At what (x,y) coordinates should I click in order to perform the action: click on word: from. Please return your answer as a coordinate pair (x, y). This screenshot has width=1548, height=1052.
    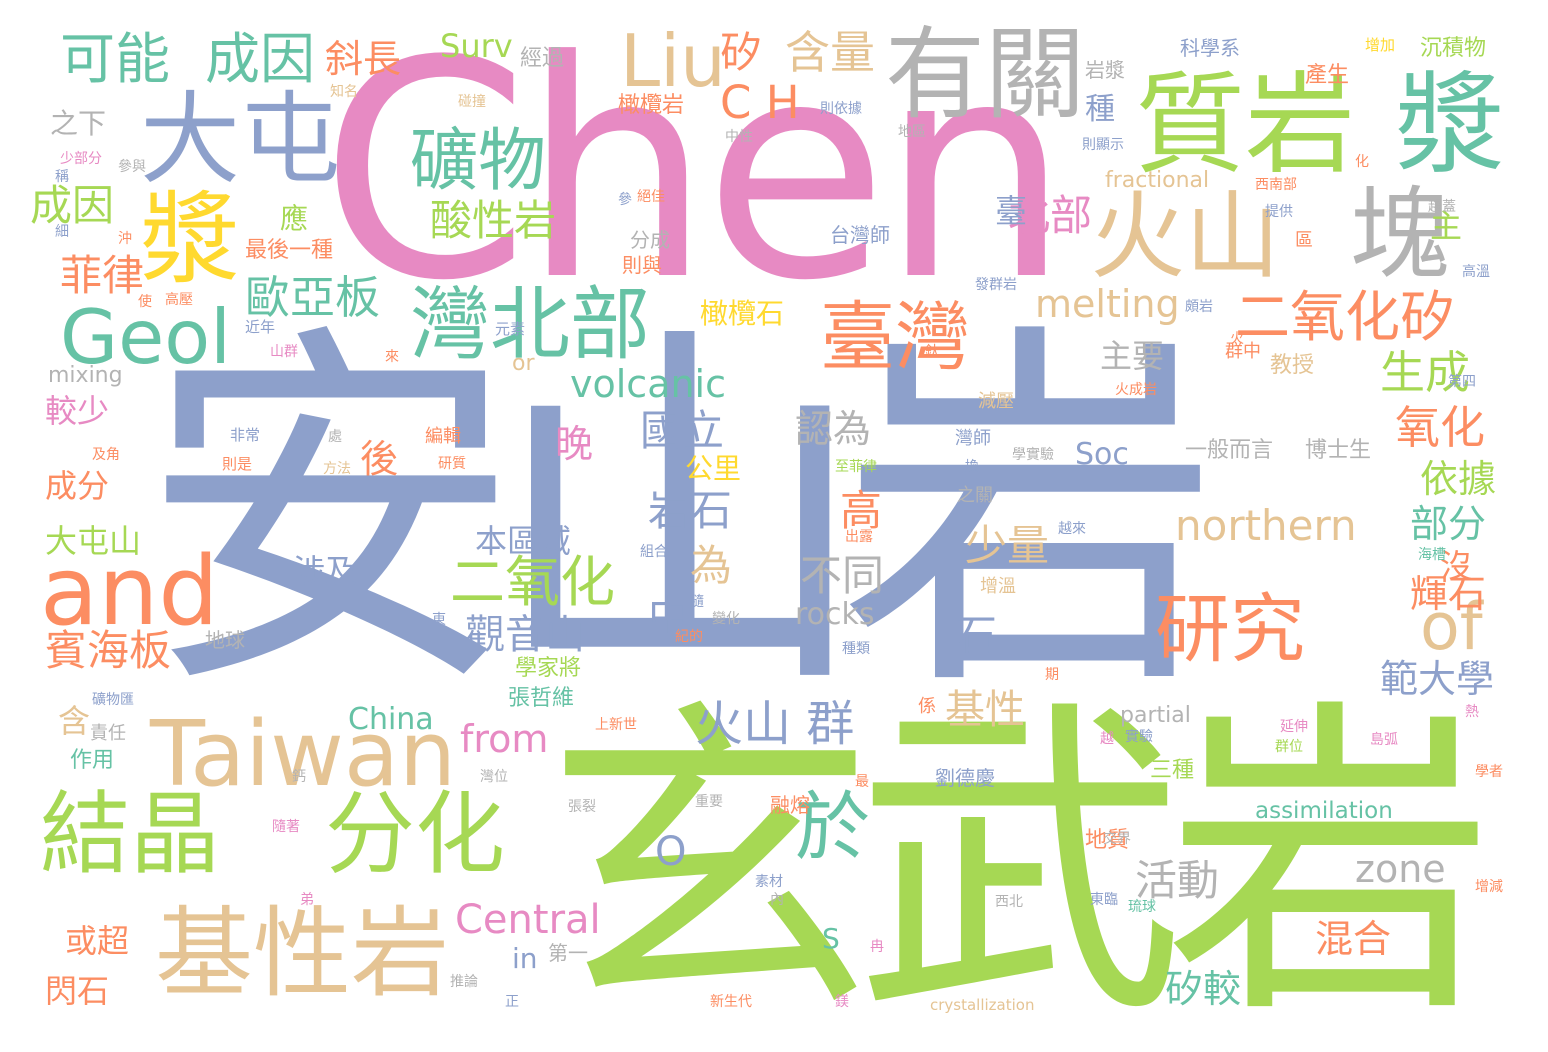
    Looking at the image, I should click on (504, 739).